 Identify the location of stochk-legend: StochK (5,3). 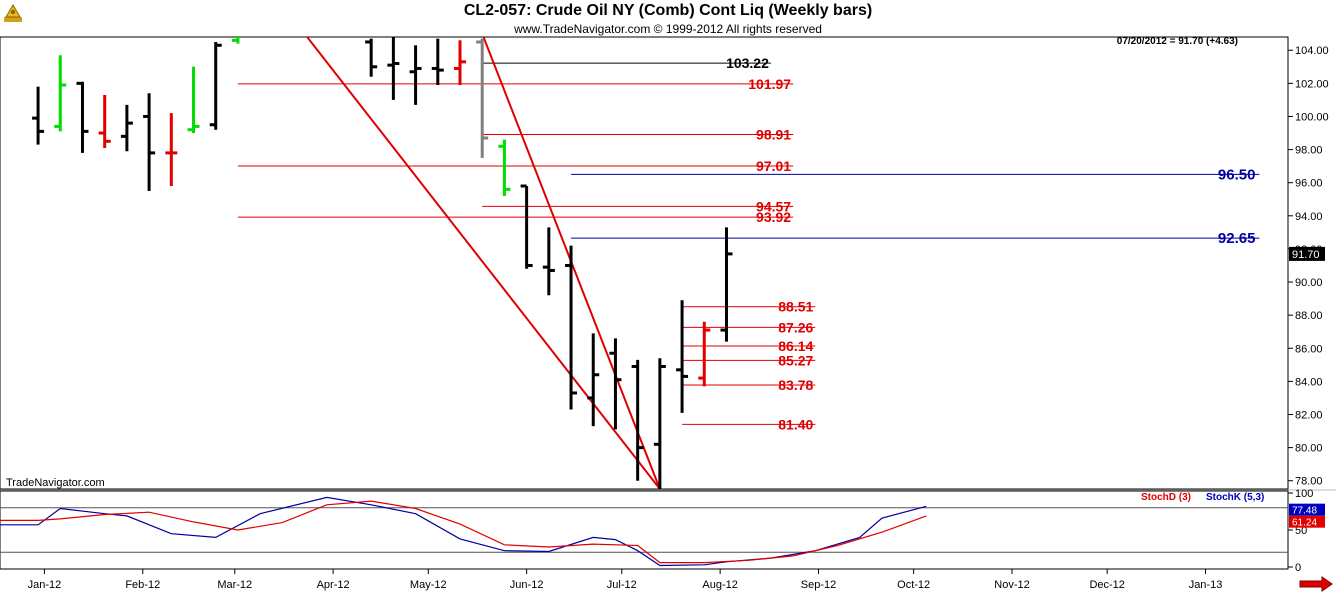
(1235, 497).